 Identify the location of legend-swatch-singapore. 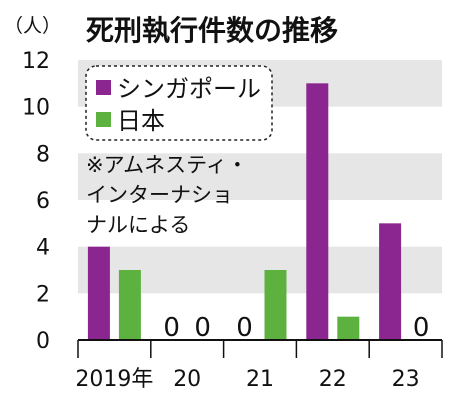
(103, 87).